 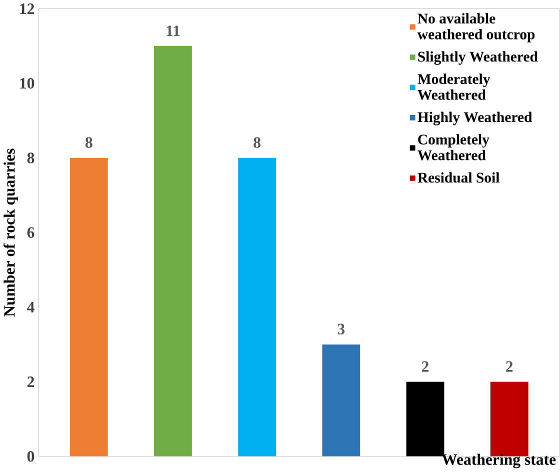 What do you see at coordinates (454, 87) in the screenshot?
I see `legend-label: Moderately Weathered` at bounding box center [454, 87].